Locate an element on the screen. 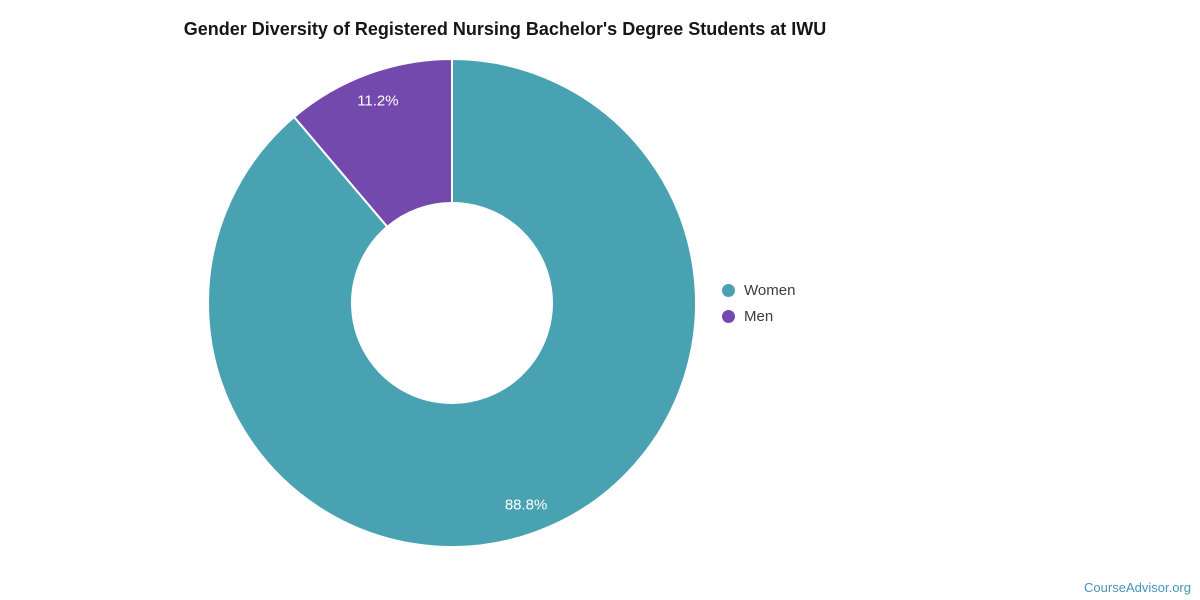 The height and width of the screenshot is (600, 1200). legend-label: Men is located at coordinates (759, 316).